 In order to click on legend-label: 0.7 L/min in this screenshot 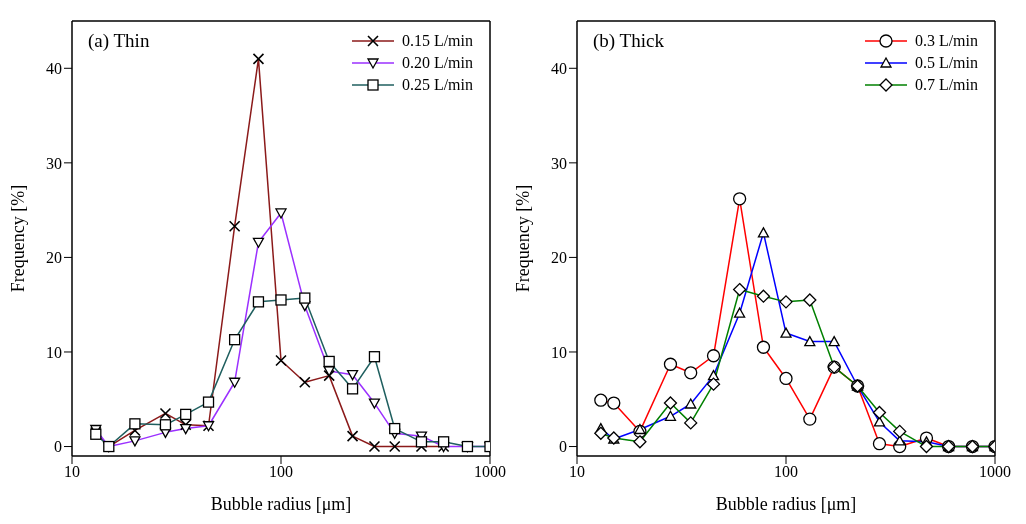, I will do `click(946, 85)`.